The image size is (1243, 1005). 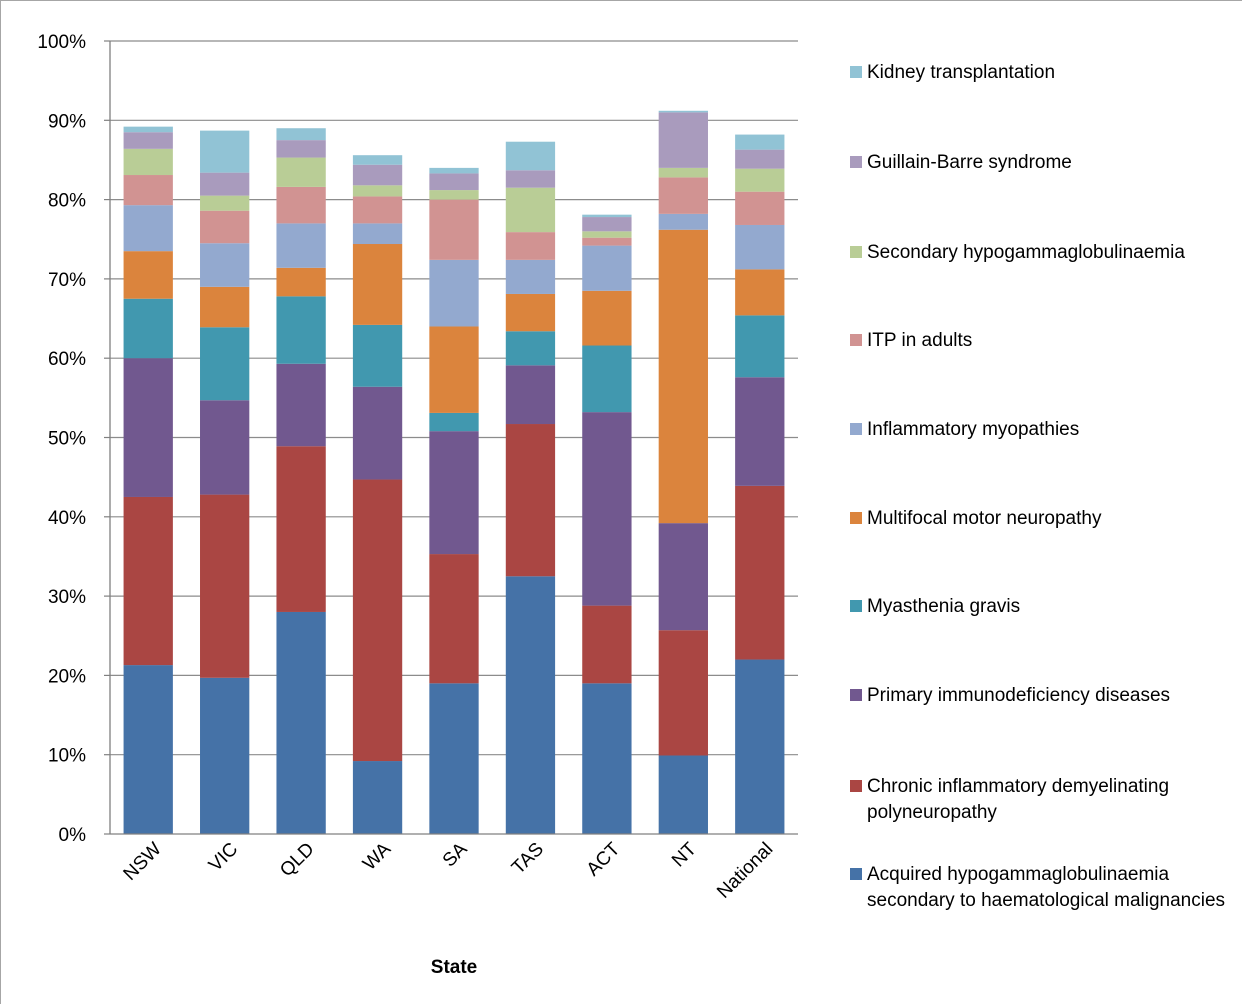 What do you see at coordinates (745, 871) in the screenshot?
I see `x-tick-label: National` at bounding box center [745, 871].